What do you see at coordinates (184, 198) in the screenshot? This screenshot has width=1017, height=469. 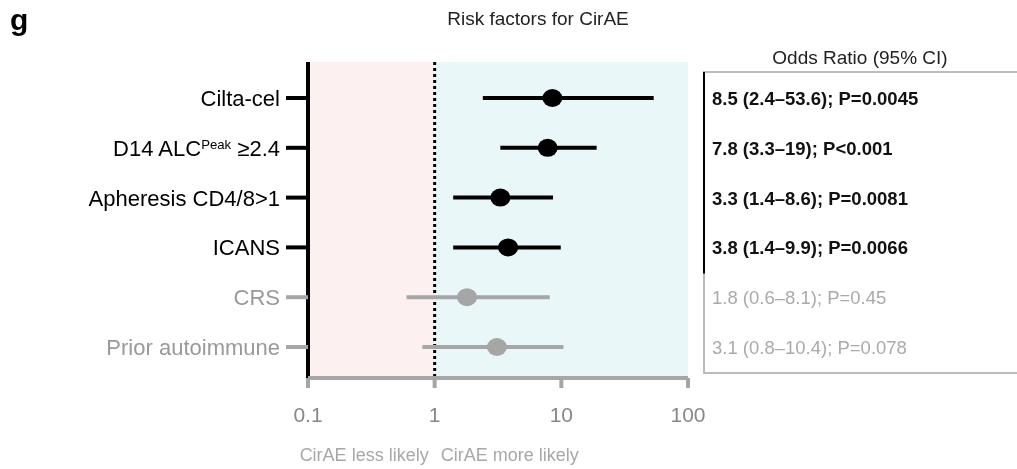 I see `y-tick-label: Apheresis CD4/8>1` at bounding box center [184, 198].